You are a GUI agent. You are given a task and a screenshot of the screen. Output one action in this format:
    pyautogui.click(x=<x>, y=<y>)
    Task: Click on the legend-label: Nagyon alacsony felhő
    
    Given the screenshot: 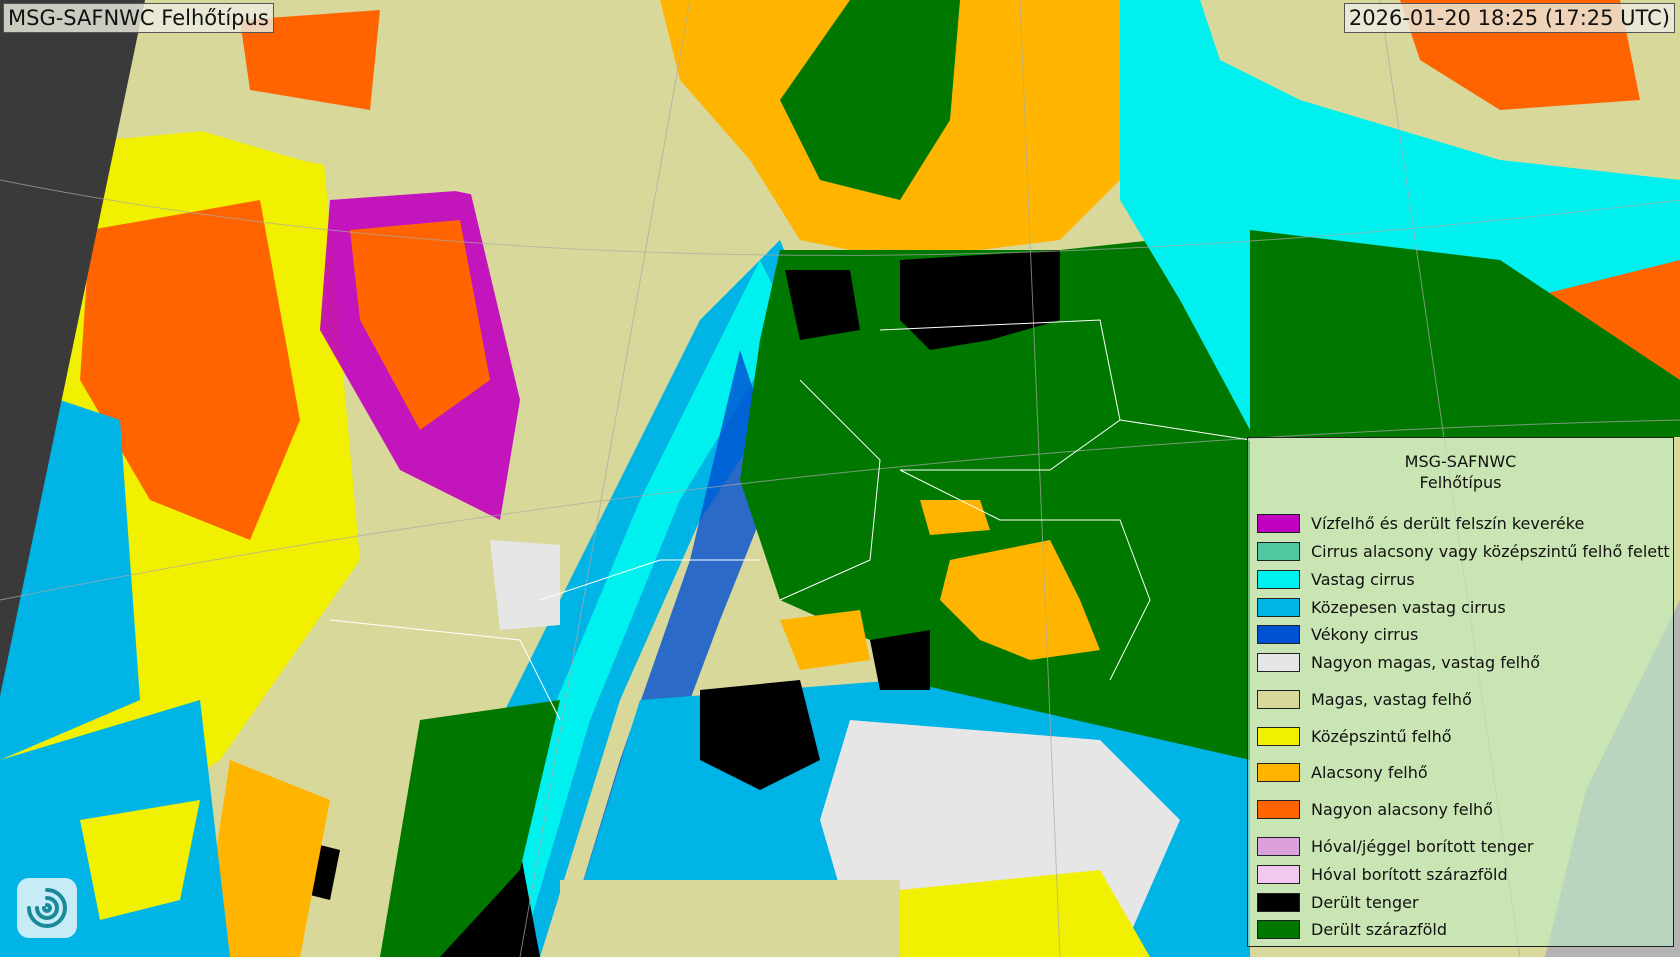 What is the action you would take?
    pyautogui.click(x=1402, y=809)
    